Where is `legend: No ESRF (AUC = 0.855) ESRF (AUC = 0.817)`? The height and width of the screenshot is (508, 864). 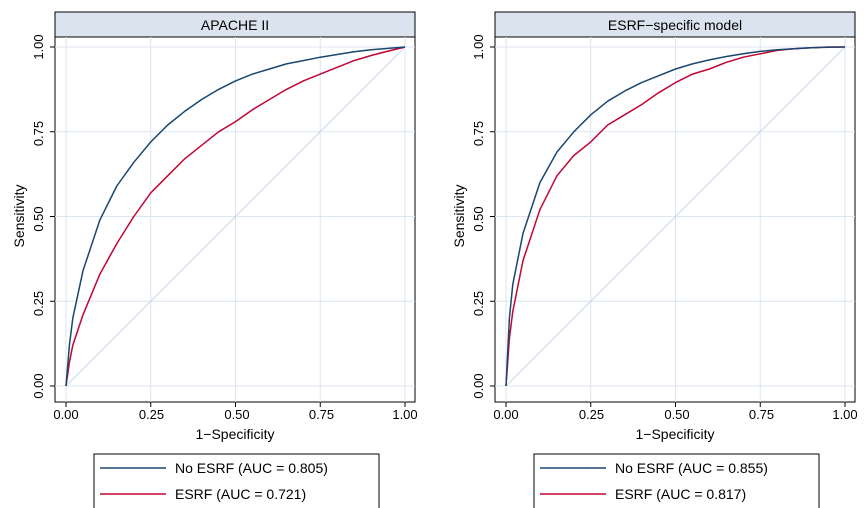
legend: No ESRF (AUC = 0.855) ESRF (AUC = 0.817) is located at coordinates (676, 480).